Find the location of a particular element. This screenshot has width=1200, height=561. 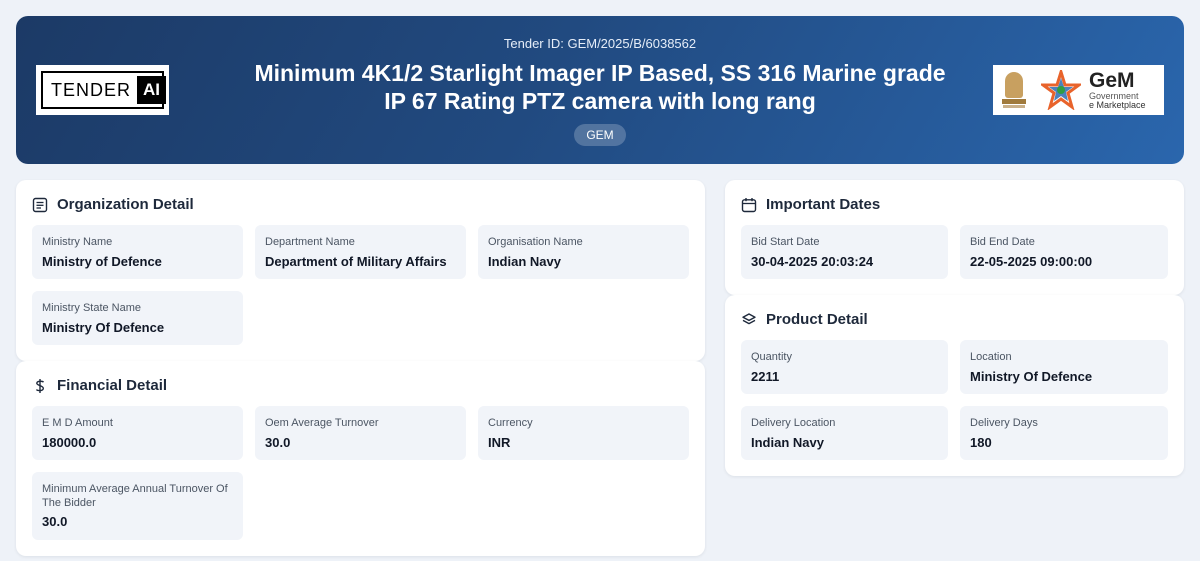

field-label: Quantity is located at coordinates (771, 357).